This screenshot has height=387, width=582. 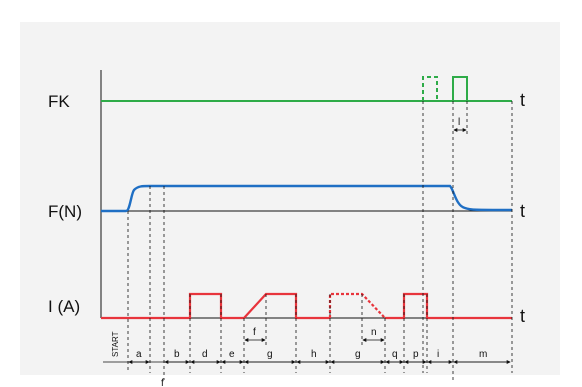 I want to click on segment-label-b: b, so click(x=177, y=354).